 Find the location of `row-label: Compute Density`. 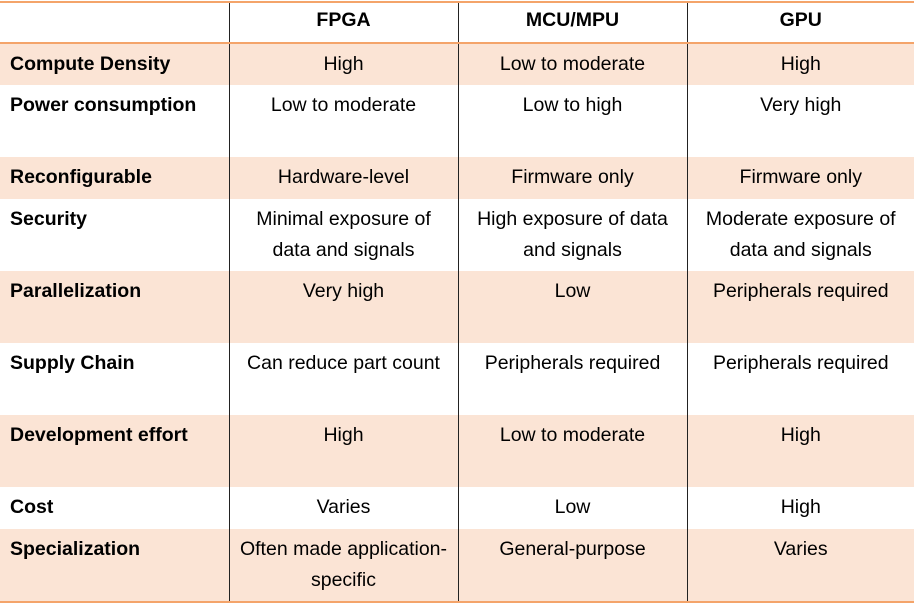

row-label: Compute Density is located at coordinates (114, 64).